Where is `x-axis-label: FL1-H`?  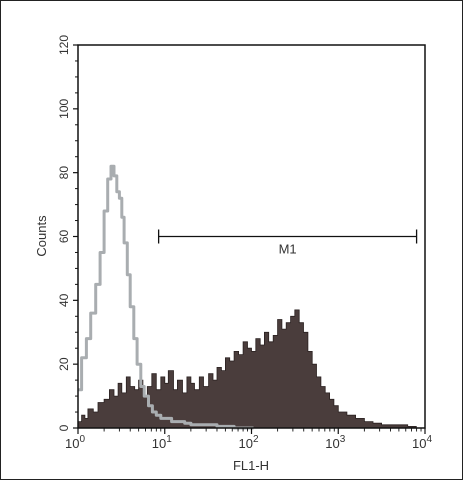
x-axis-label: FL1-H is located at coordinates (251, 465).